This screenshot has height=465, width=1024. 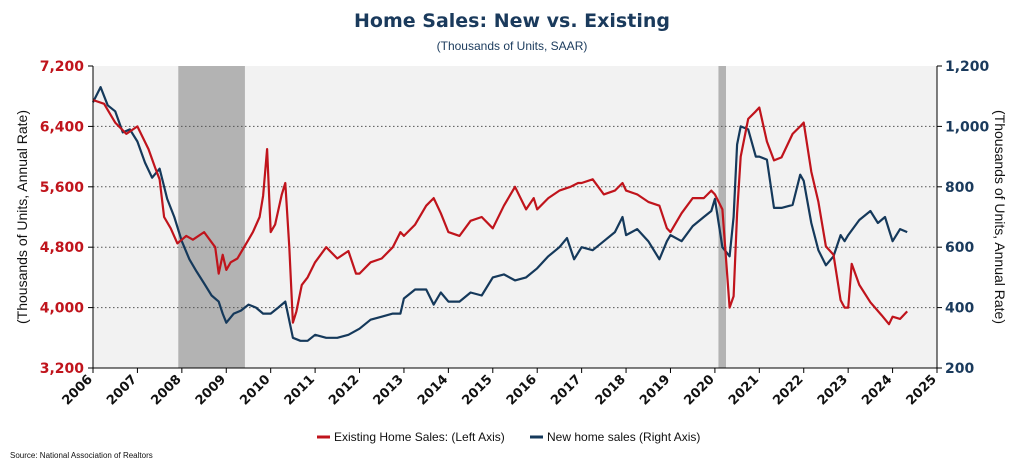 I want to click on x-tick-label: 2018, so click(x=611, y=390).